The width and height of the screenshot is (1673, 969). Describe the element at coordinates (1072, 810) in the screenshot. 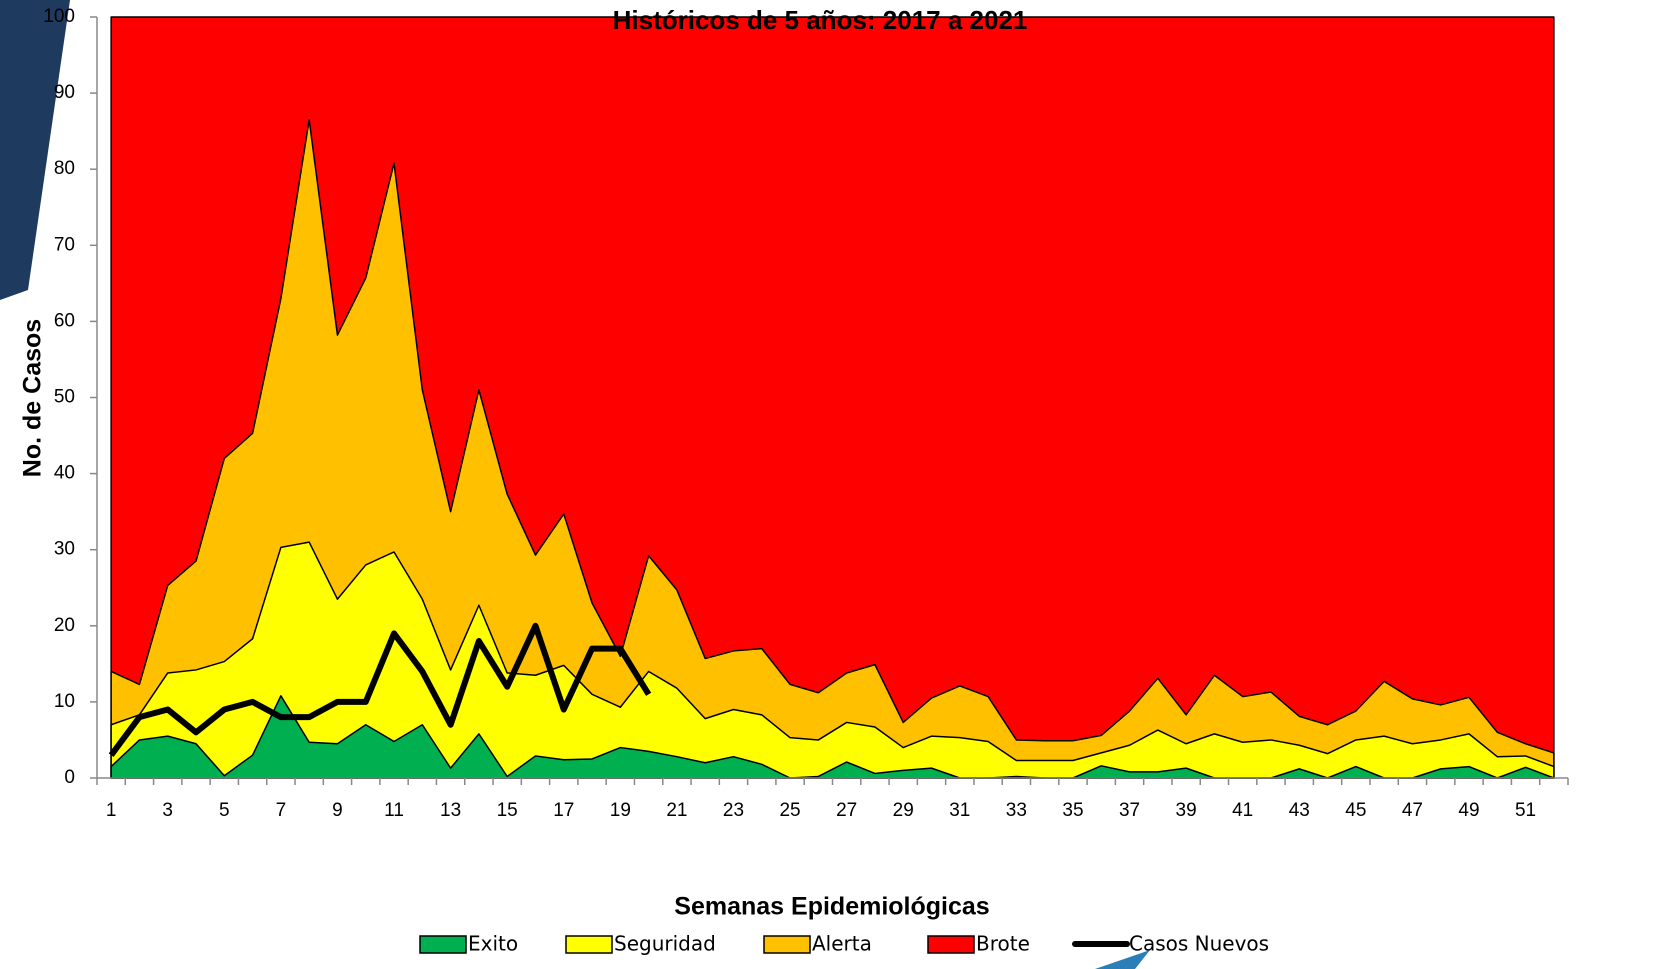

I see `x-tick-label: 35` at that location.